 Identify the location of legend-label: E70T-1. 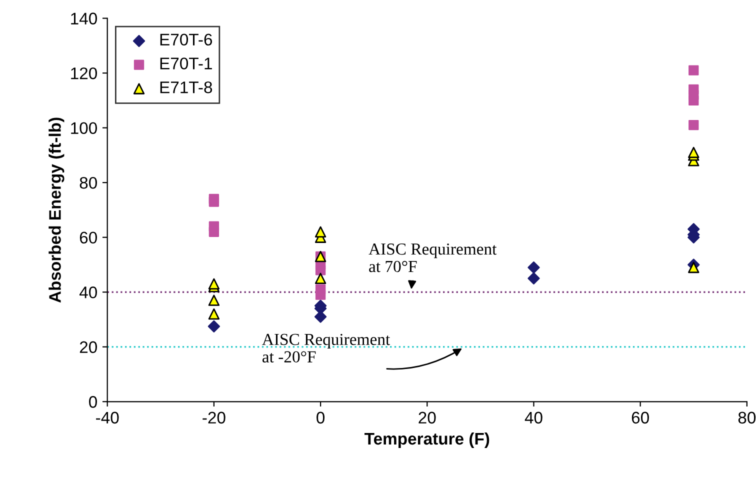
(186, 64).